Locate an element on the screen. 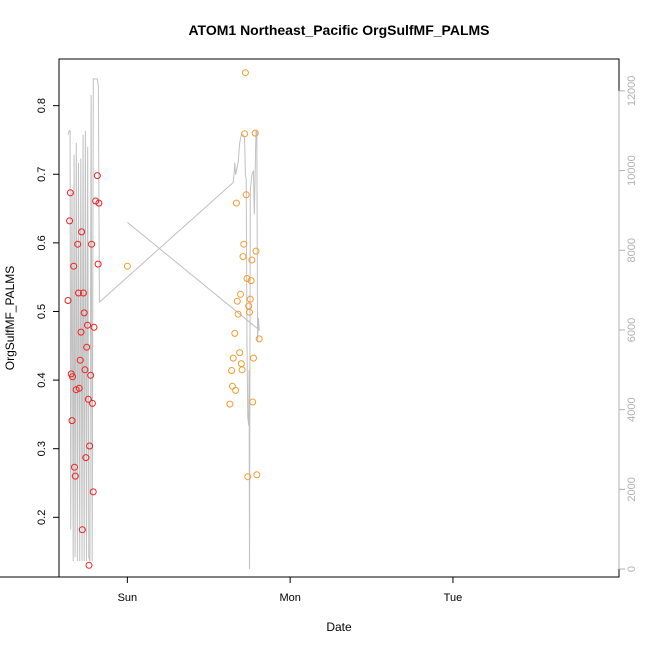  x-tick-label: Tue is located at coordinates (453, 598).